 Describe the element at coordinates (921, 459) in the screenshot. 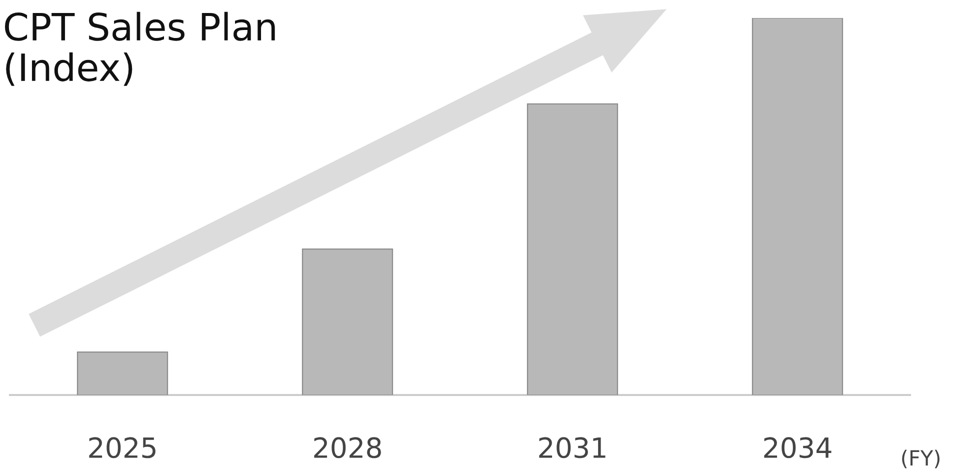

I see `x-axis-title: (FY)` at that location.